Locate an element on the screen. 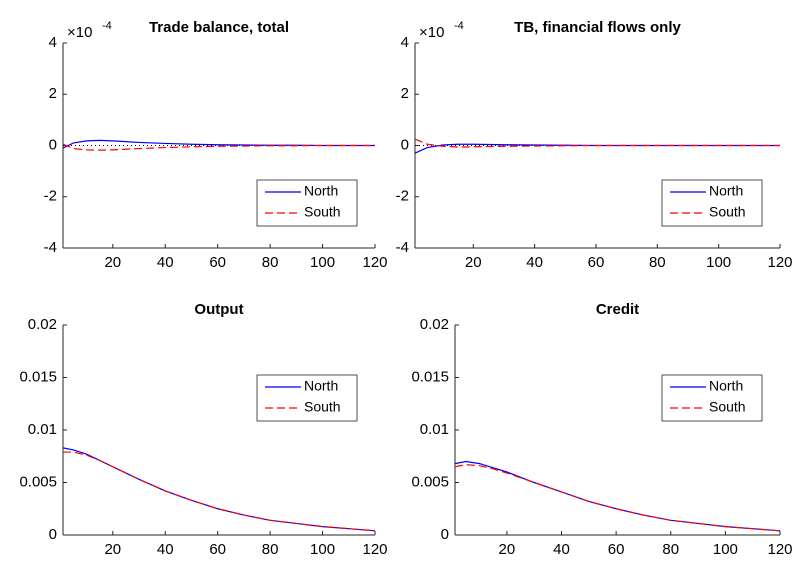 Image resolution: width=795 pixels, height=561 pixels. chart-title: Output is located at coordinates (218, 309).